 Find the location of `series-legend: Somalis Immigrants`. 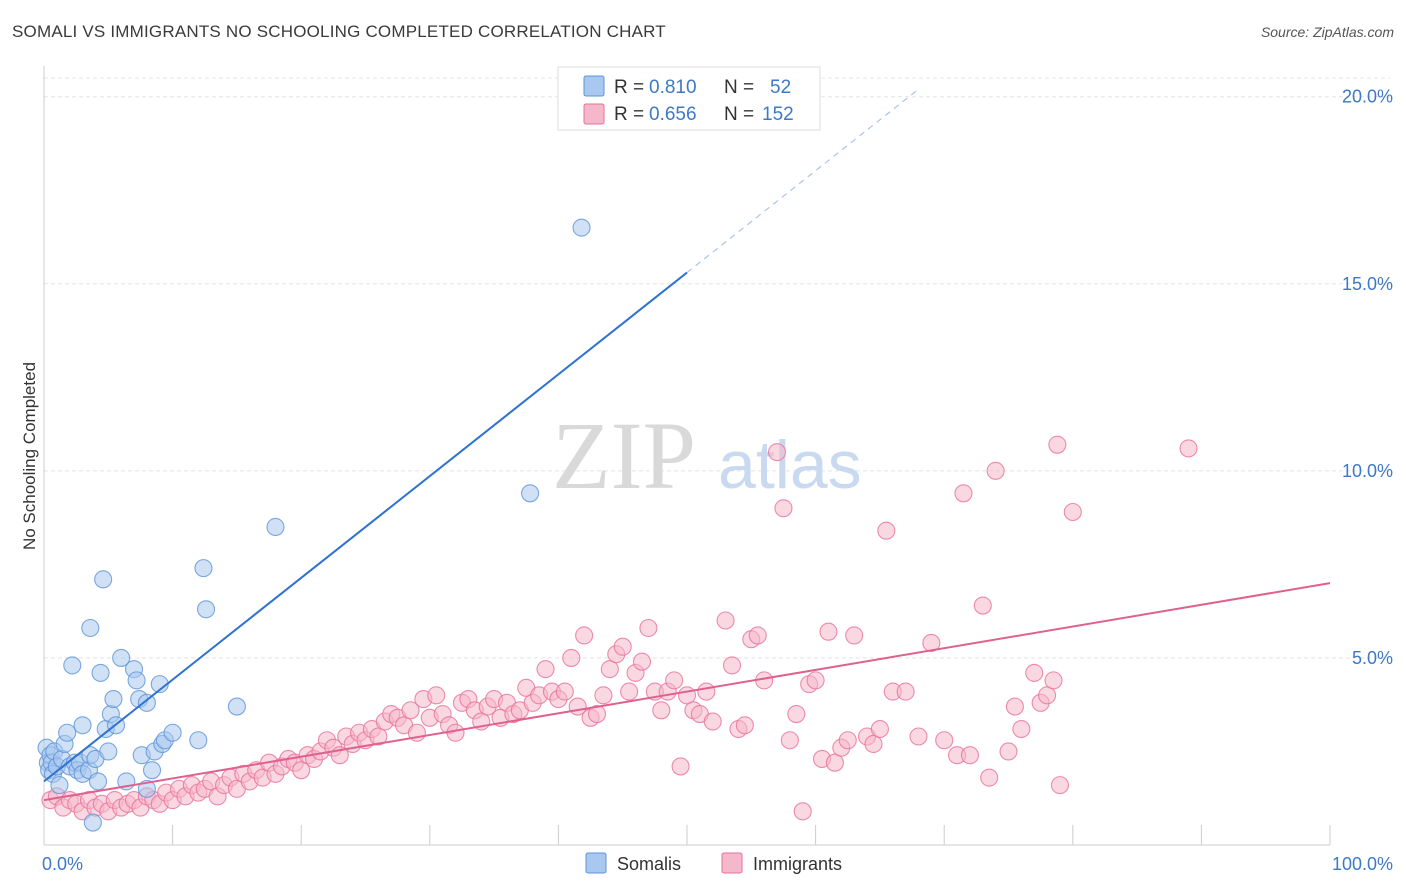

series-legend: Somalis Immigrants is located at coordinates (713, 863).